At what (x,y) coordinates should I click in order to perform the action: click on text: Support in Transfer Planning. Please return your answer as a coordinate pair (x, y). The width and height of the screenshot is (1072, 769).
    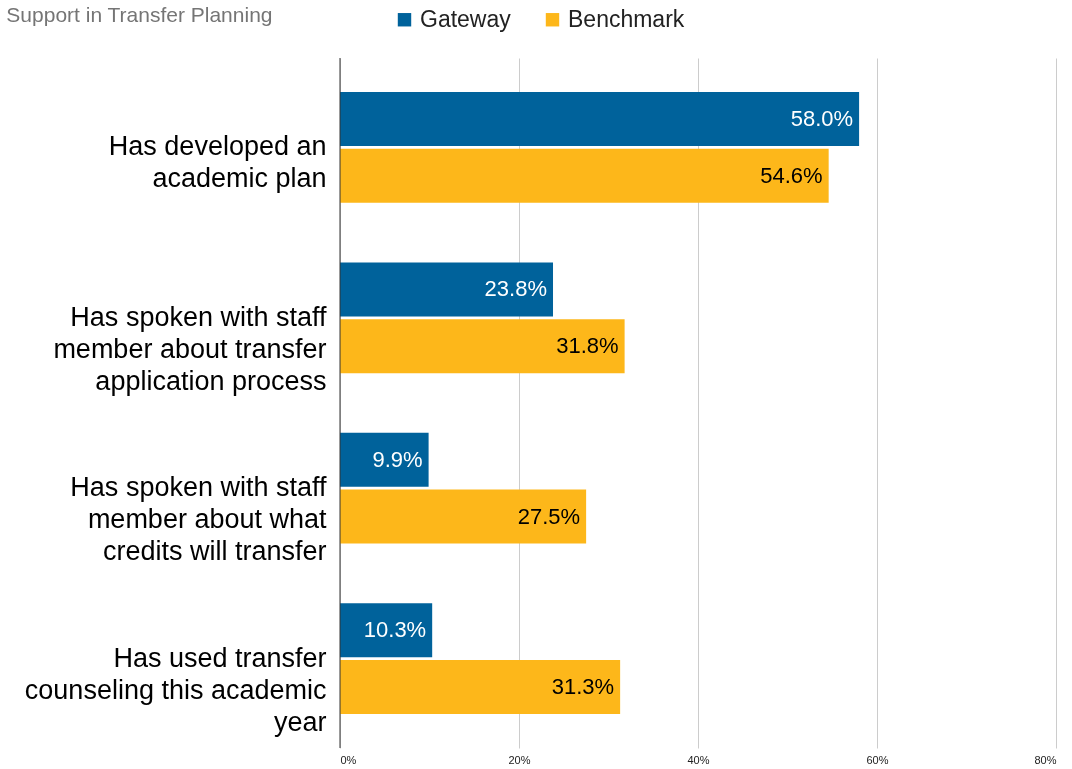
    Looking at the image, I should click on (139, 14).